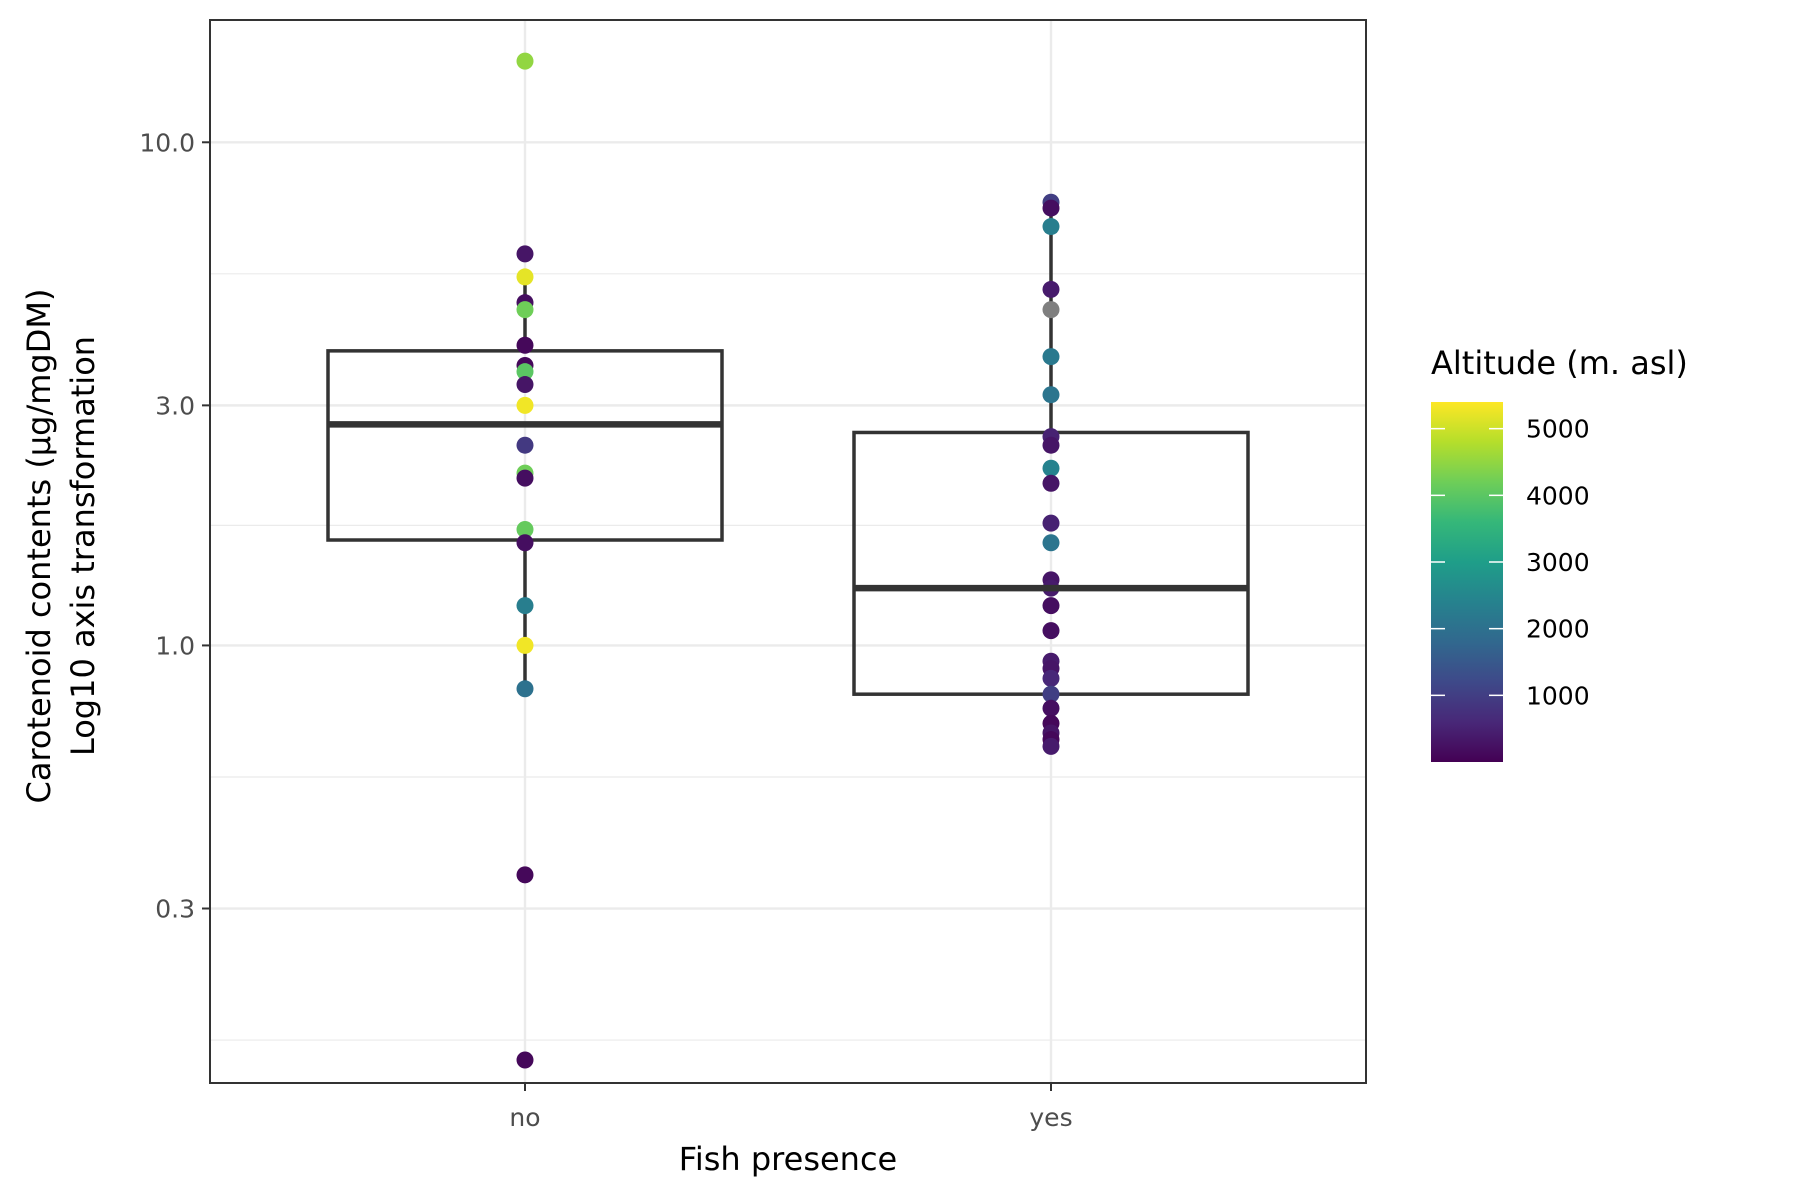 The width and height of the screenshot is (1800, 1200). What do you see at coordinates (1558, 429) in the screenshot?
I see `legend-tick-label: 5000` at bounding box center [1558, 429].